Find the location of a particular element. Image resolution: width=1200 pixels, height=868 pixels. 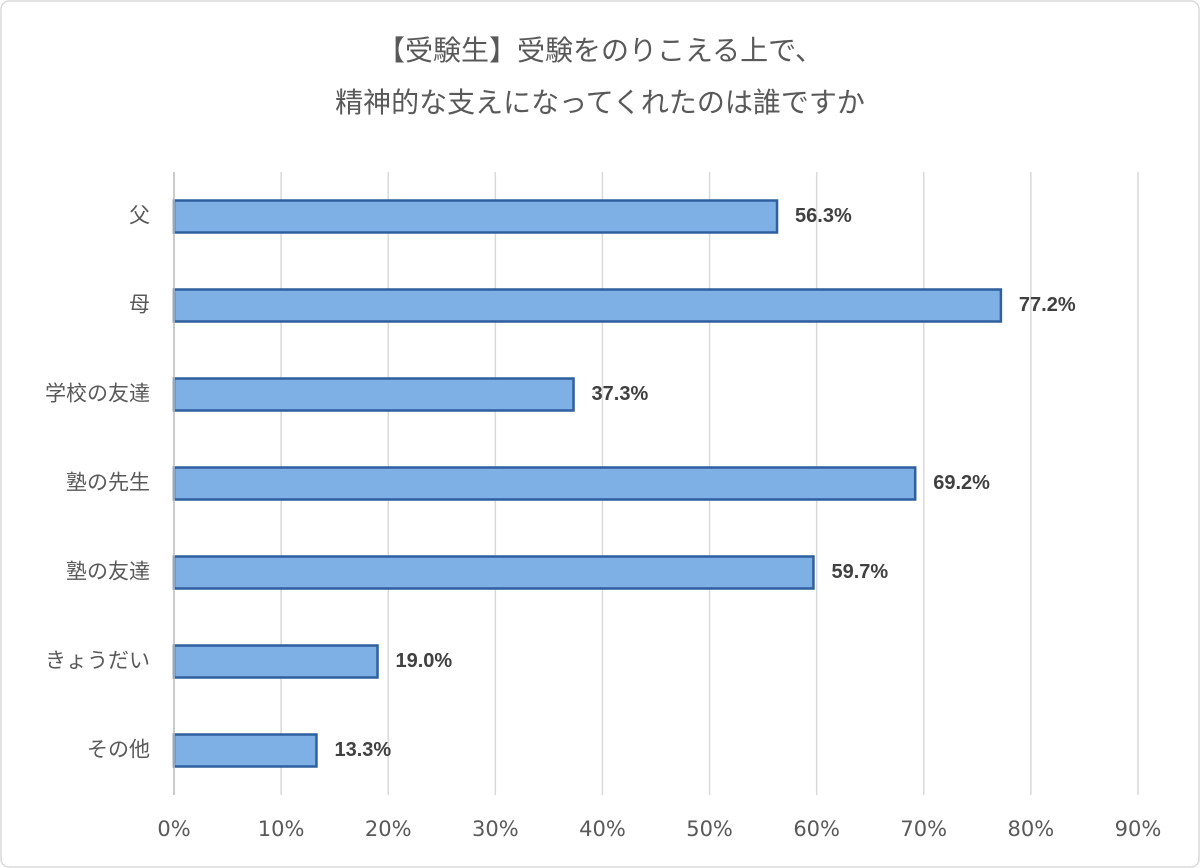

value-label: 77.2% is located at coordinates (1047, 305).